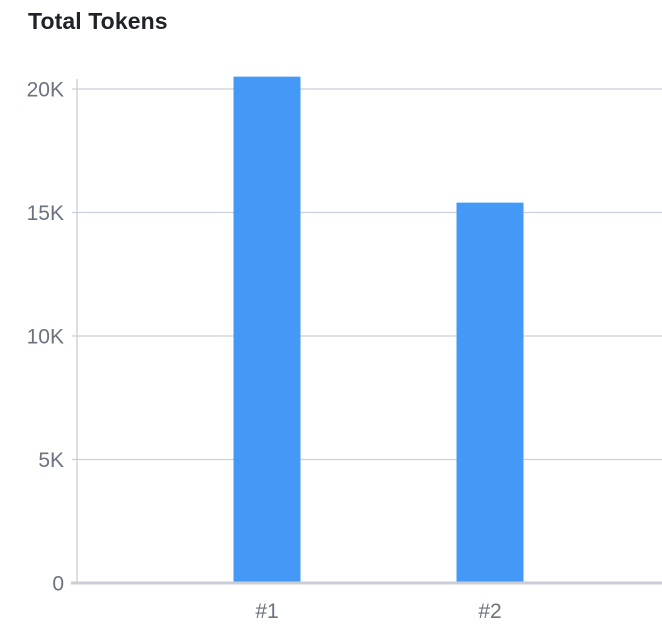 This screenshot has width=662, height=624. I want to click on y-tick-label: 0, so click(58, 584).